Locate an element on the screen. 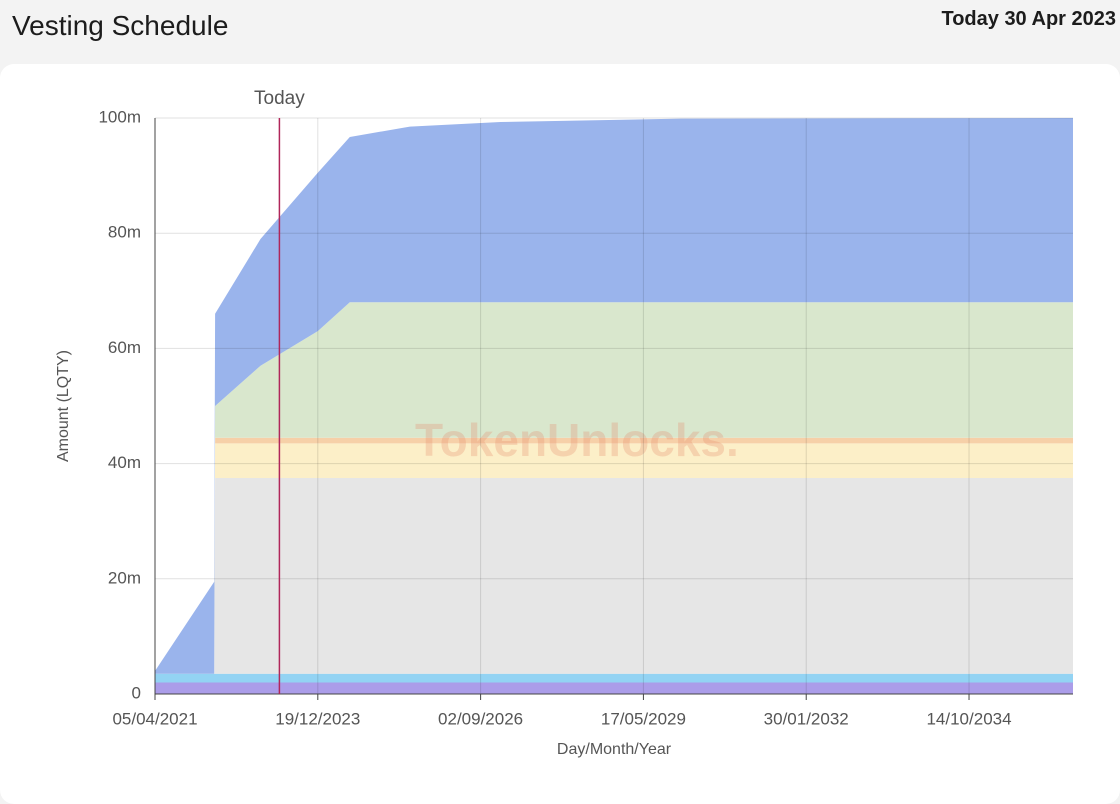 The width and height of the screenshot is (1120, 804). x-tick-label: 30/01/2032 is located at coordinates (806, 718).